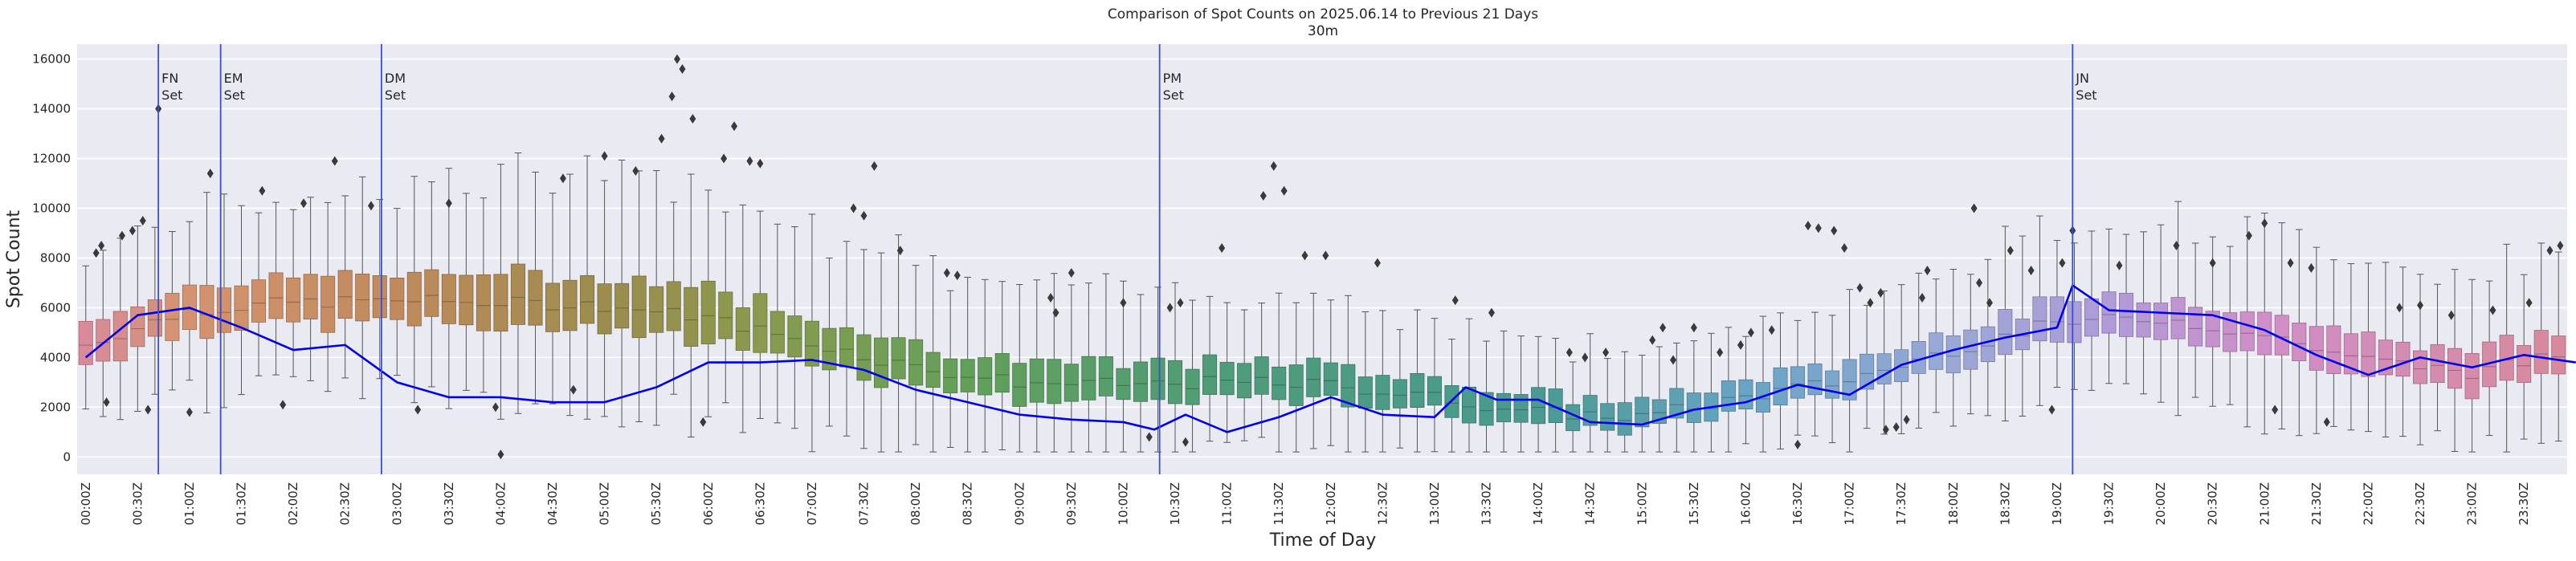  I want to click on vline-label: JN, so click(2082, 78).